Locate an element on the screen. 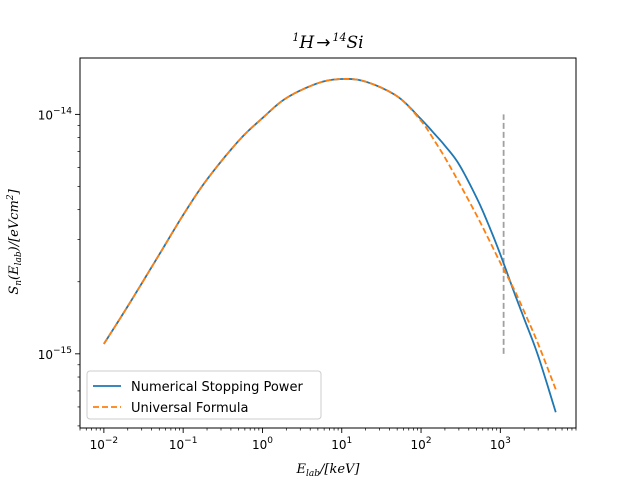 This screenshot has height=480, width=640. x-tick-label: 10⁻¹ is located at coordinates (183, 444).